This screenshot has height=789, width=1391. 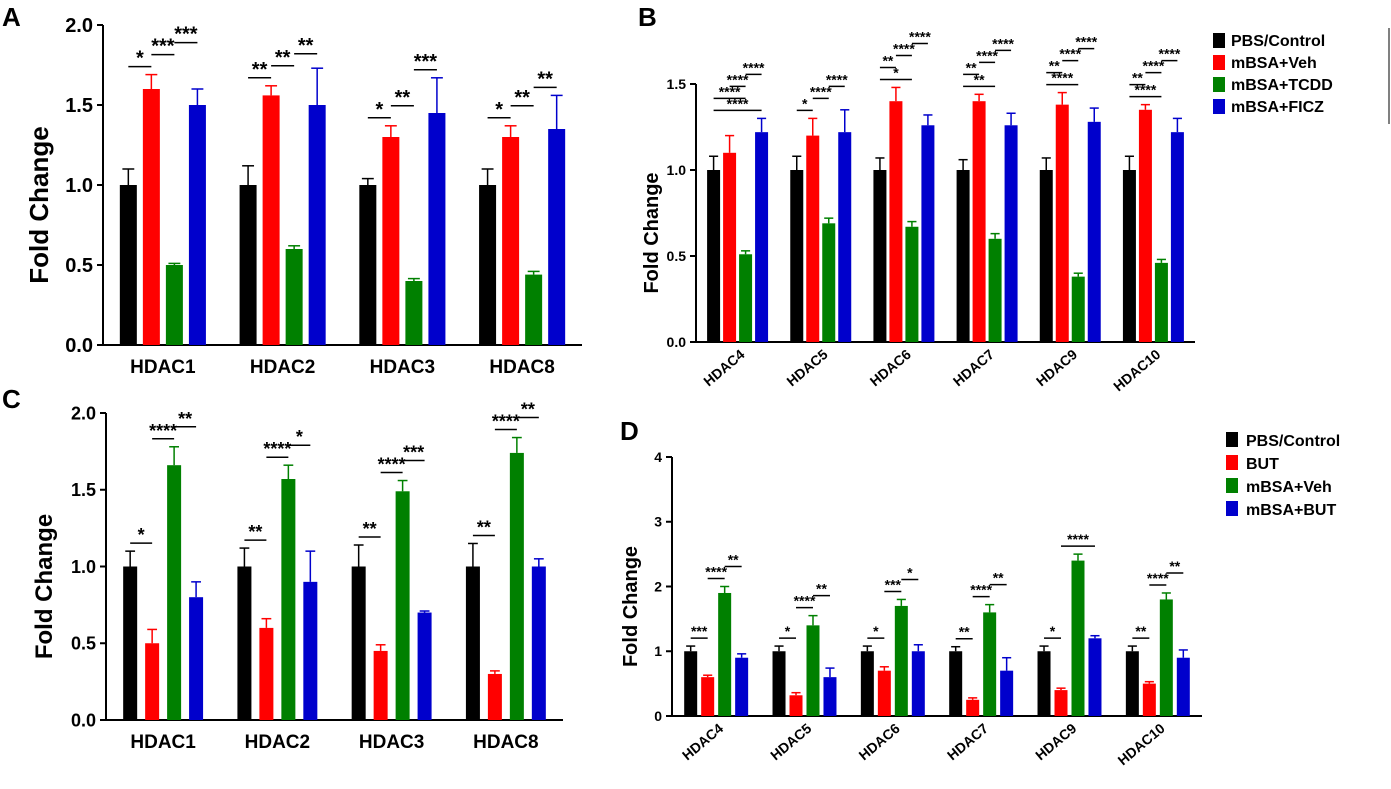 What do you see at coordinates (890, 367) in the screenshot?
I see `category-label-b: HDAC6` at bounding box center [890, 367].